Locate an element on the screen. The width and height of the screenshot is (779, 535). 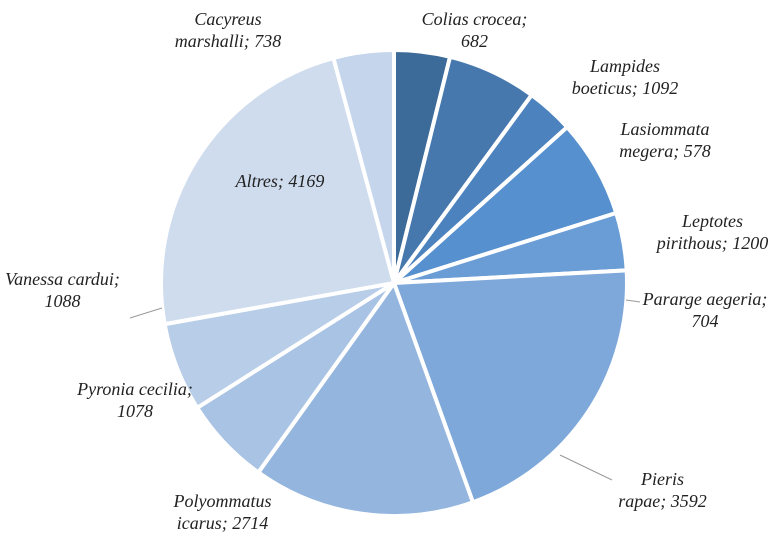
data-label: Leptotes pirithous; 1200 is located at coordinates (712, 232).